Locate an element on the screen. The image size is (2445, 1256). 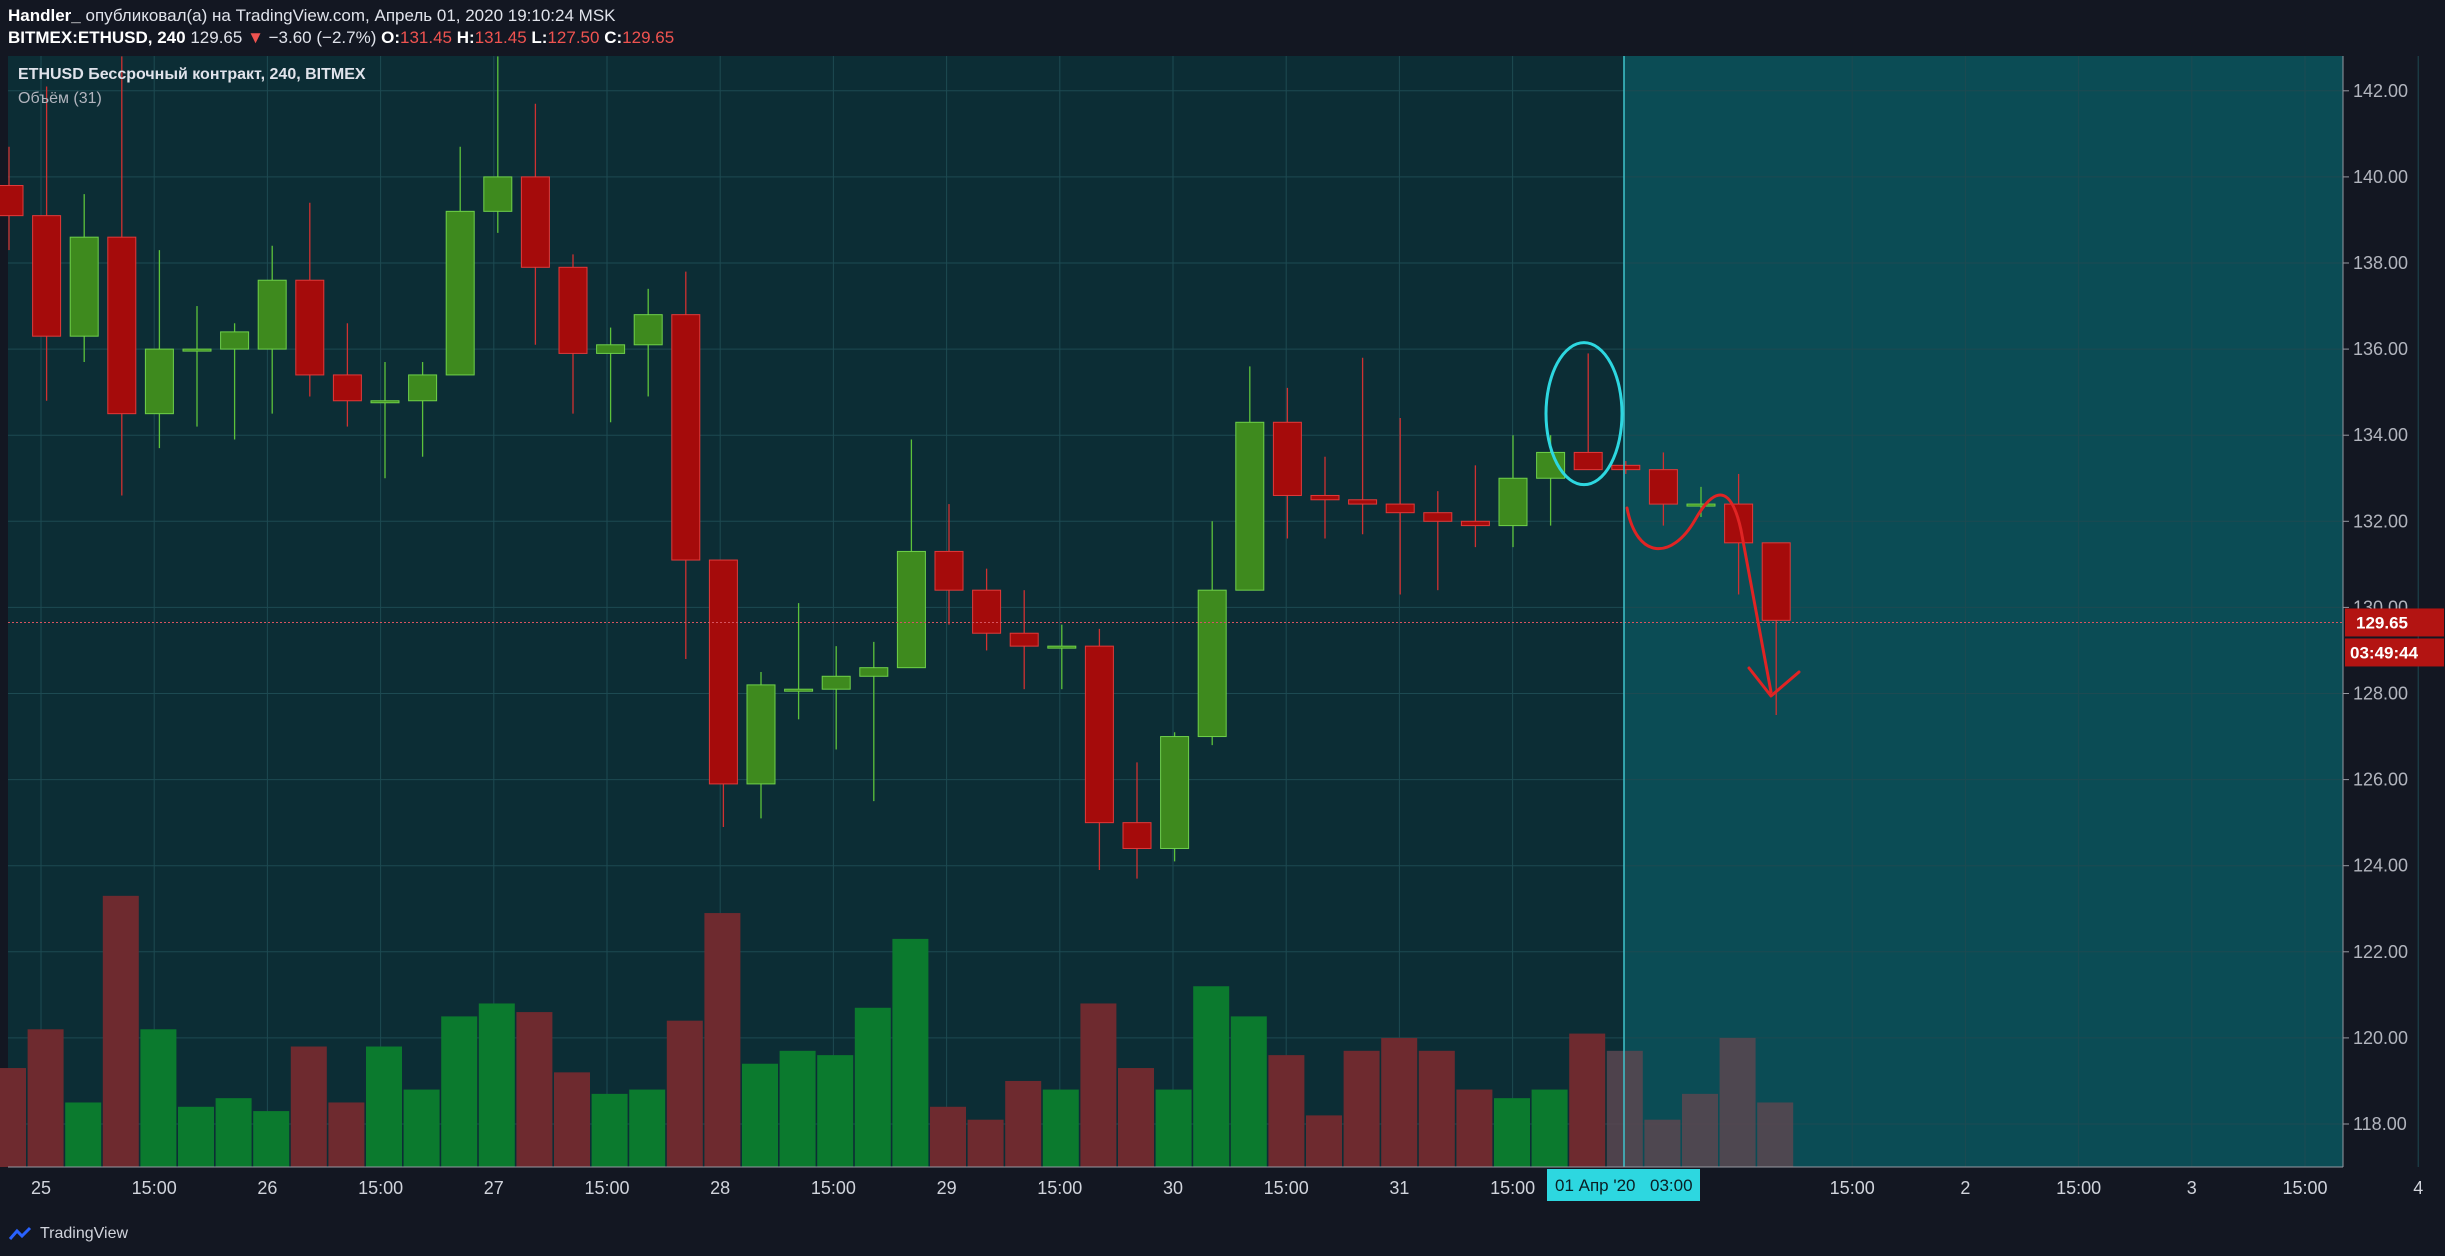
tradingview-brand: TradingView is located at coordinates (68, 1234).